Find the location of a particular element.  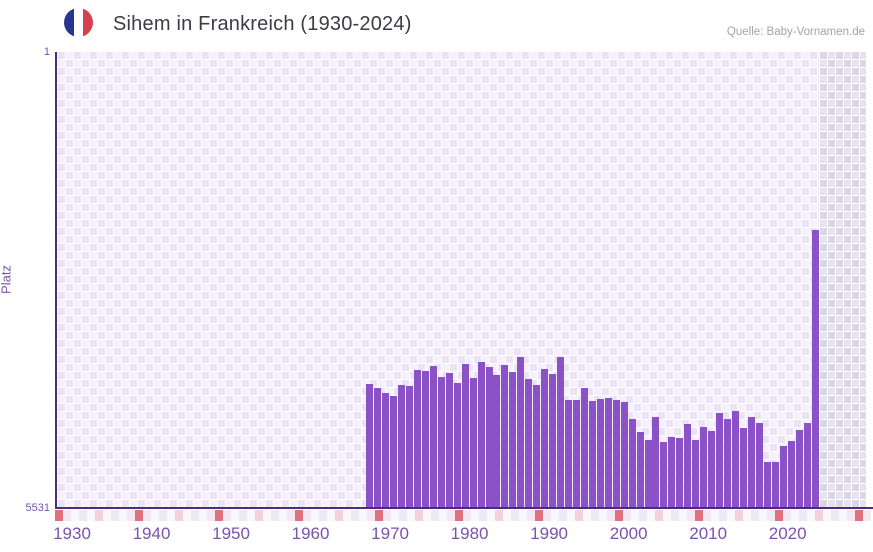

bar-1990 is located at coordinates (553, 441).